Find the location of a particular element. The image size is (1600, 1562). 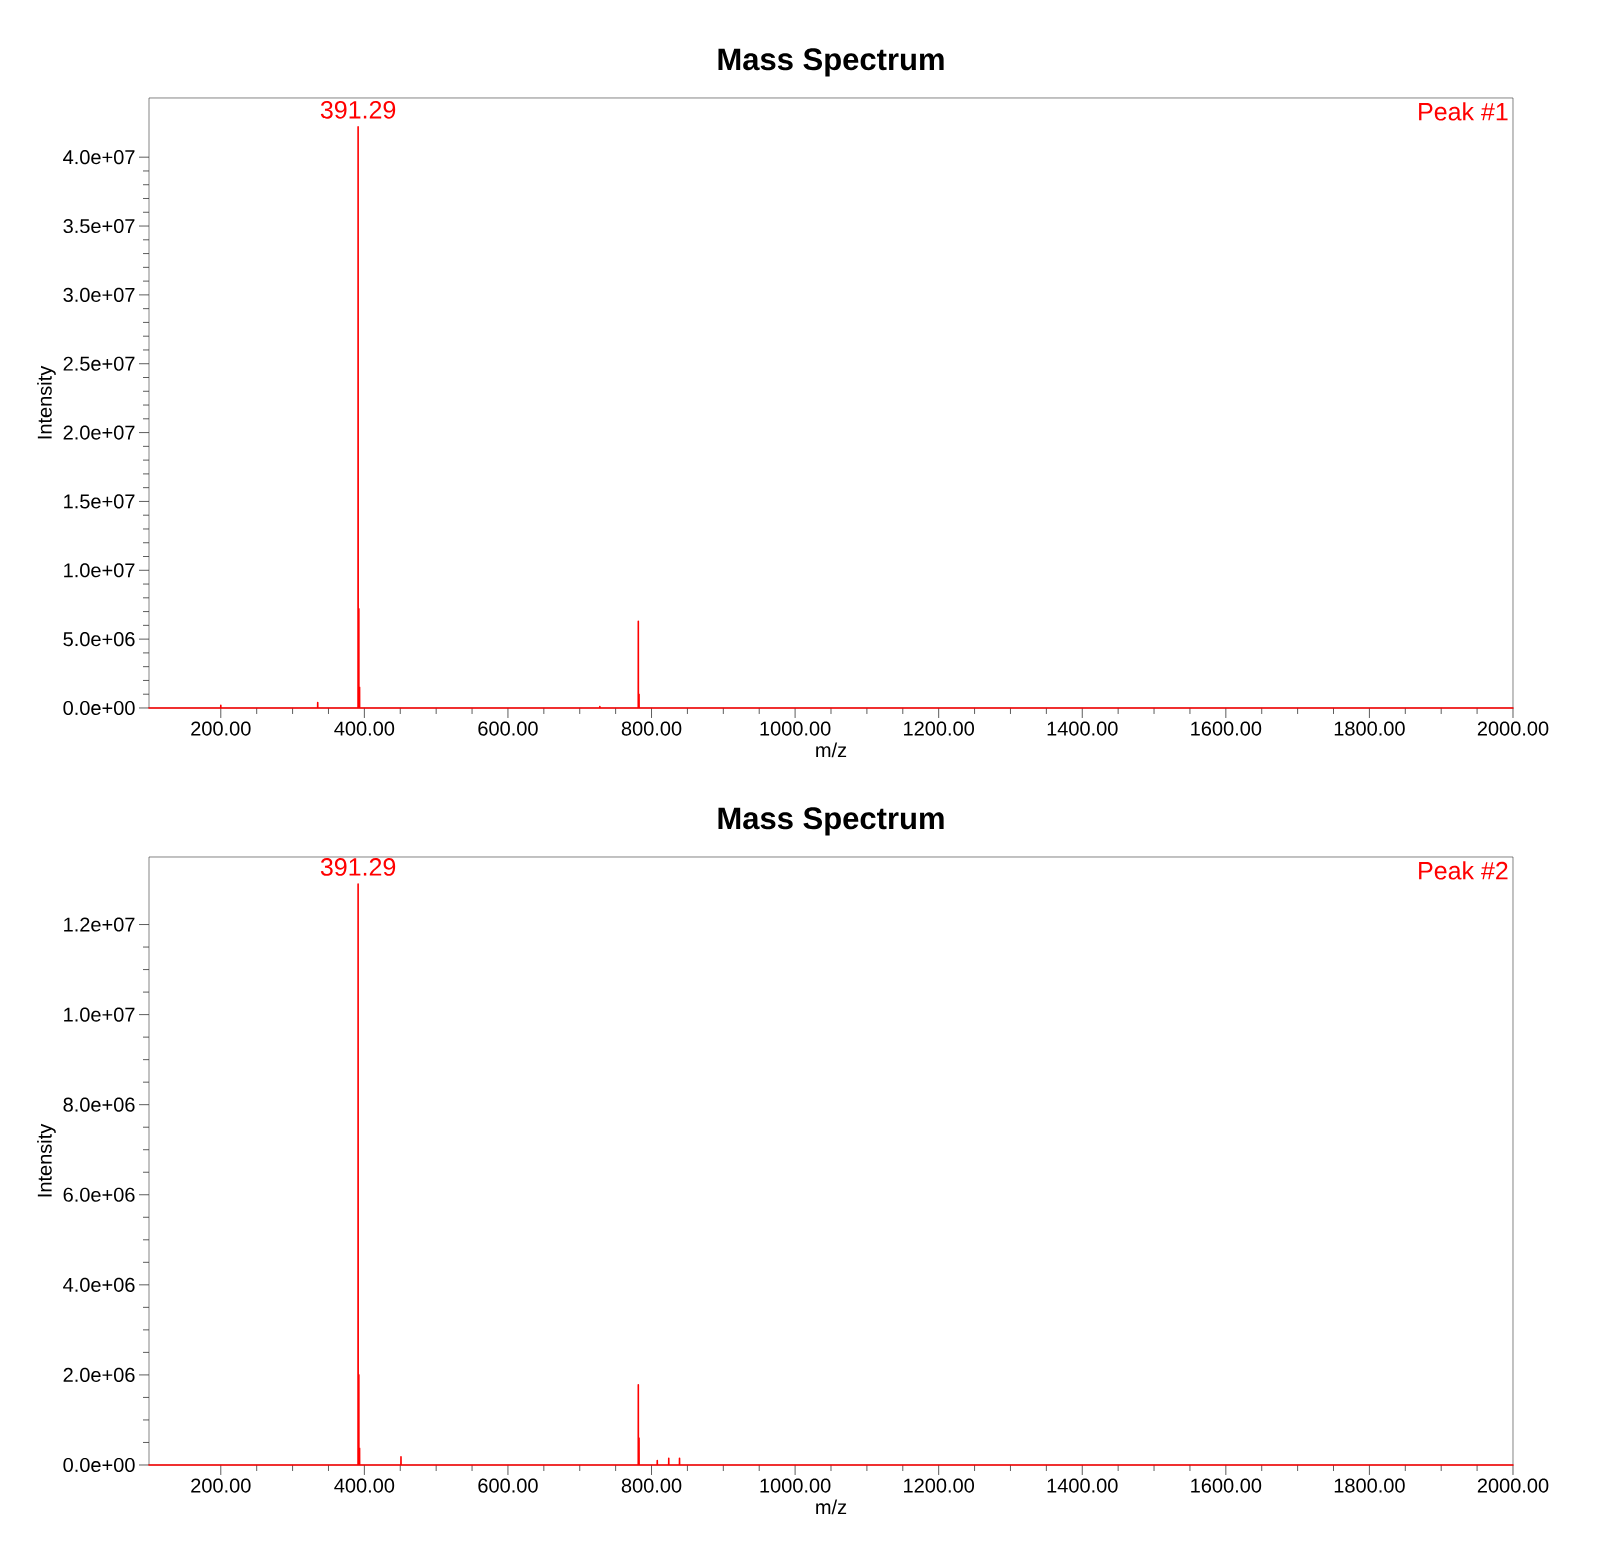

annotation: Peak #1 is located at coordinates (1463, 111).